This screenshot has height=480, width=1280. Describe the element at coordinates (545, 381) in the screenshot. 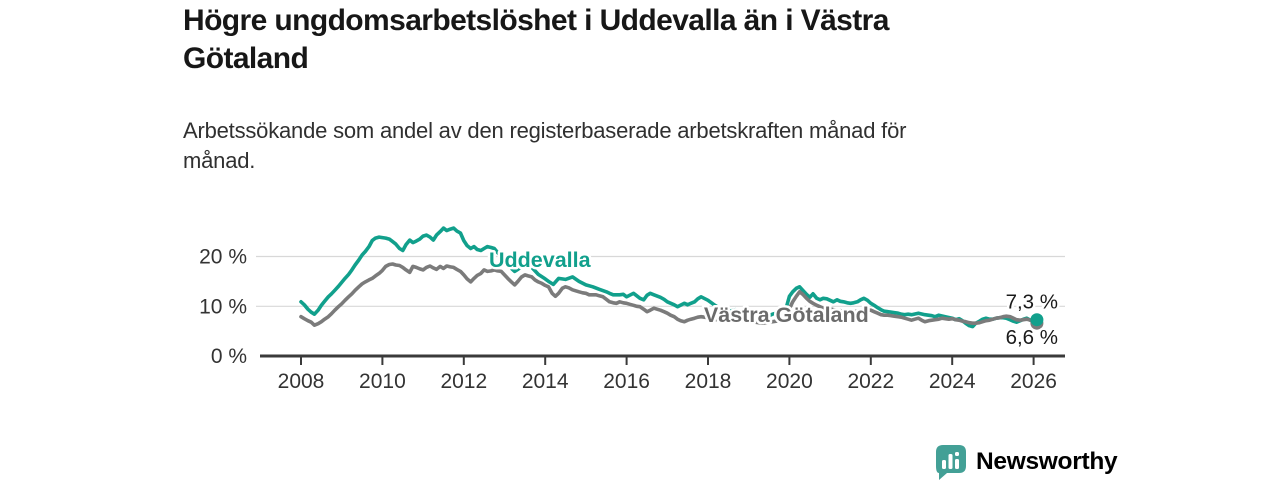

I see `x-tick-label: 2014` at that location.